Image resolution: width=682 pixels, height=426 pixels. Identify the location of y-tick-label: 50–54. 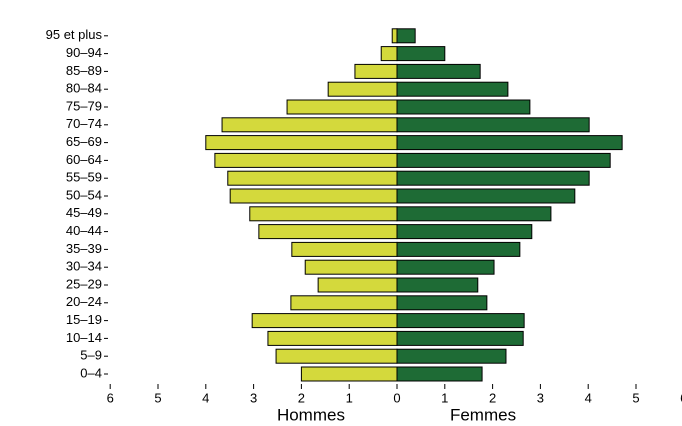
(84, 194).